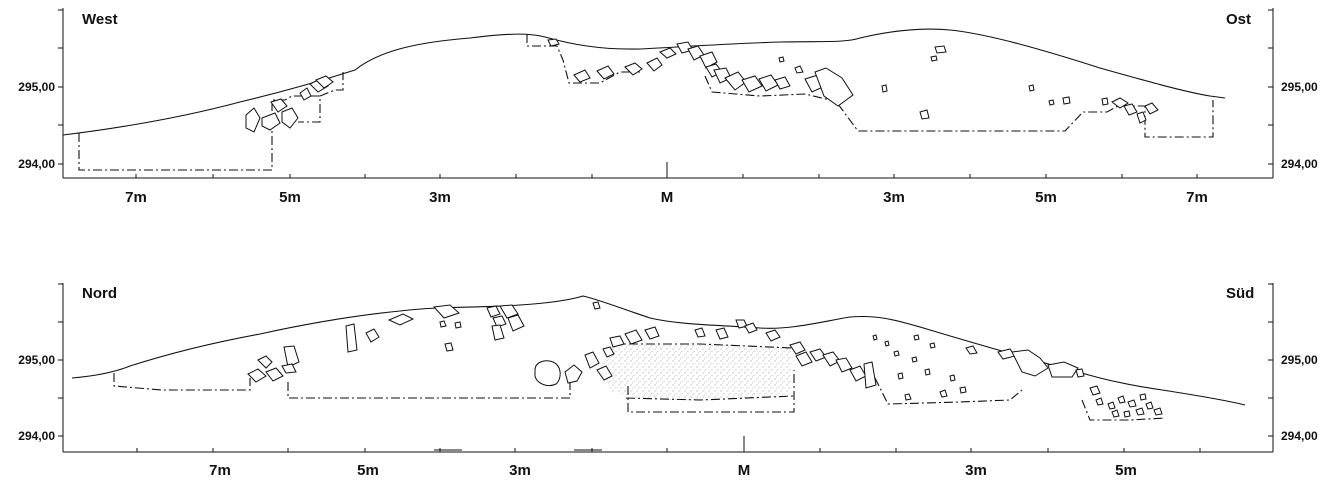 The height and width of the screenshot is (481, 1342). I want to click on profile-2-elevation-right-295: 295,00, so click(1299, 360).